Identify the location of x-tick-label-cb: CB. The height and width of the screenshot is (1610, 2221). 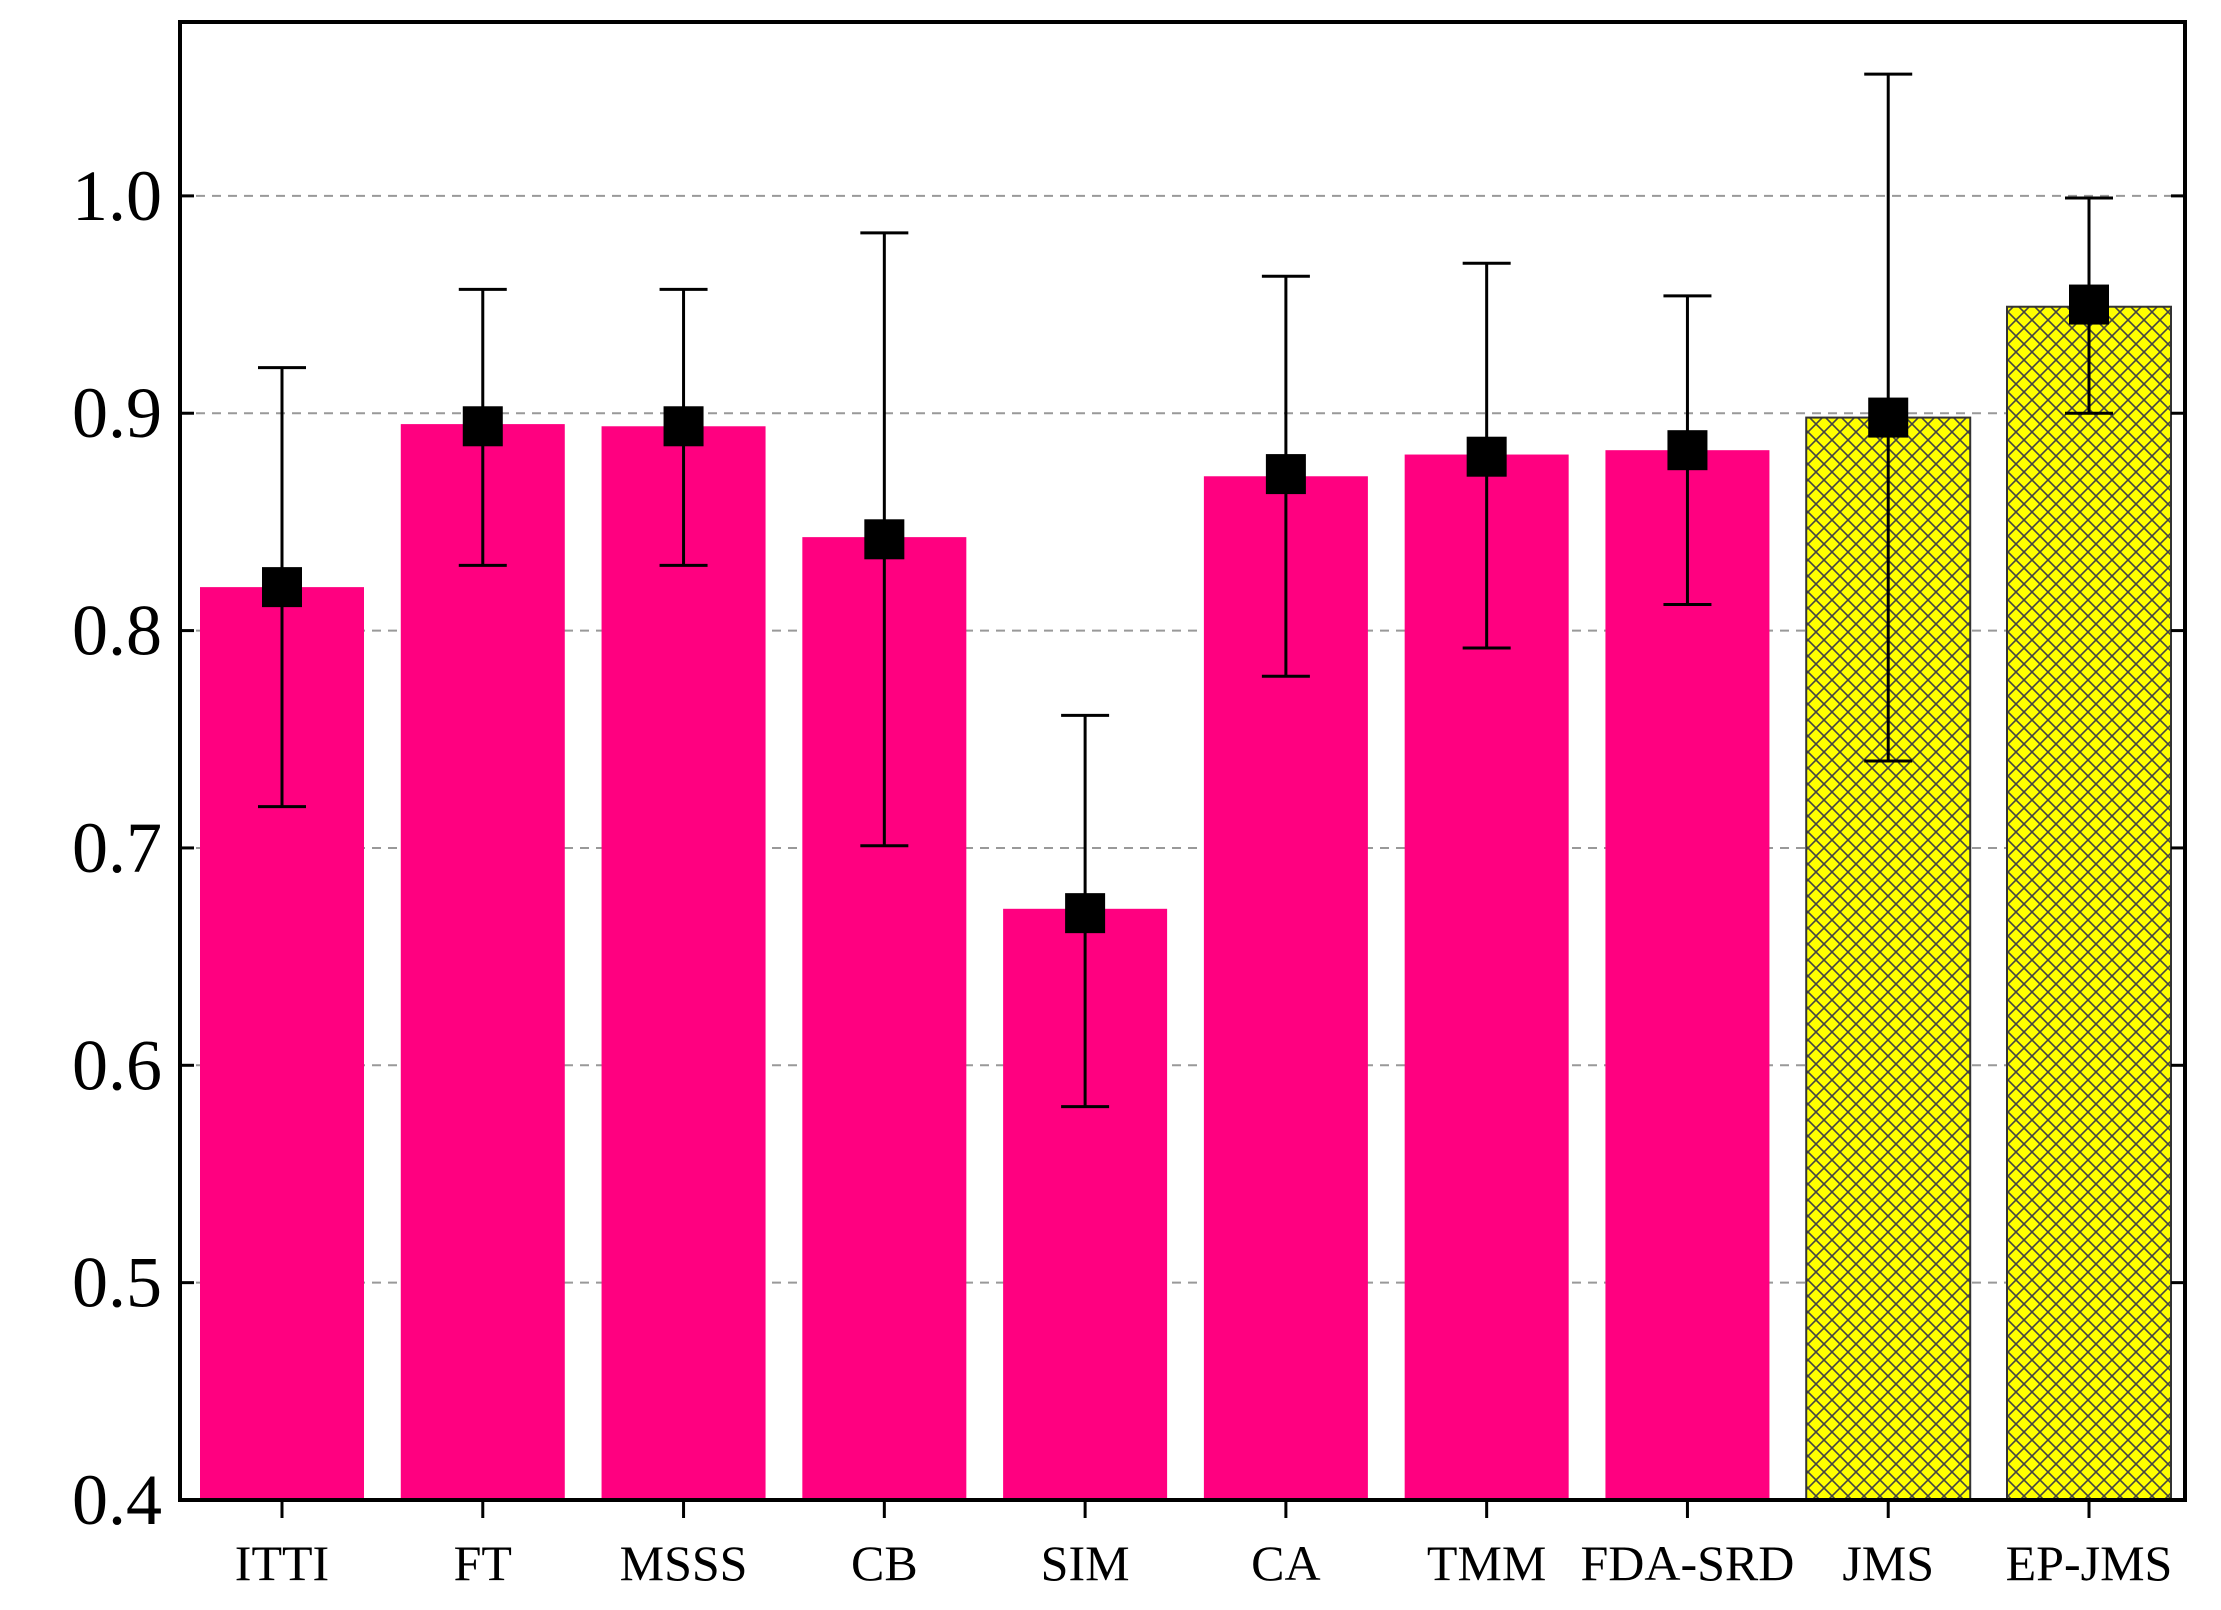
(884, 1563).